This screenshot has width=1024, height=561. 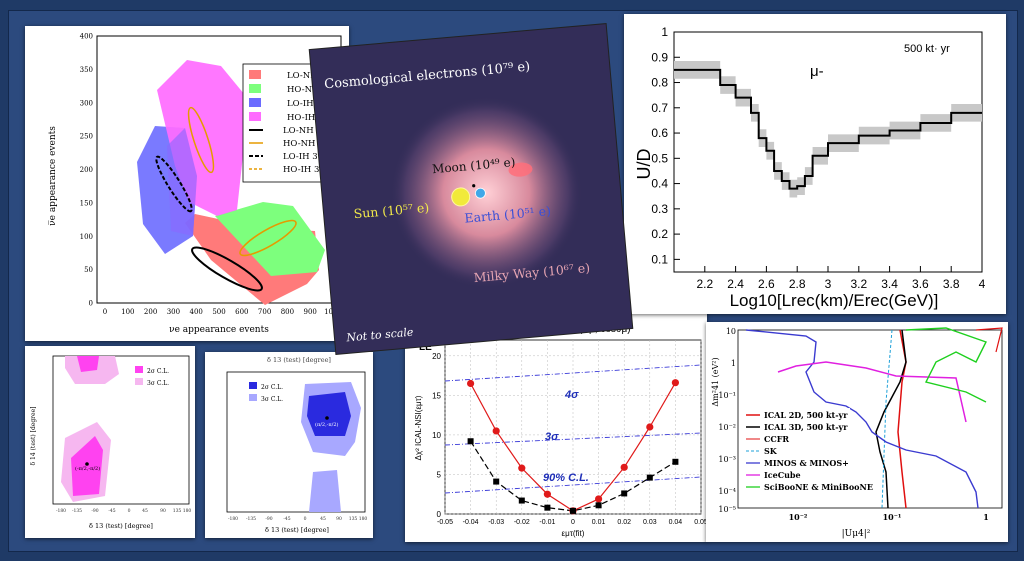 What do you see at coordinates (480, 193) in the screenshot?
I see `earth-icon` at bounding box center [480, 193].